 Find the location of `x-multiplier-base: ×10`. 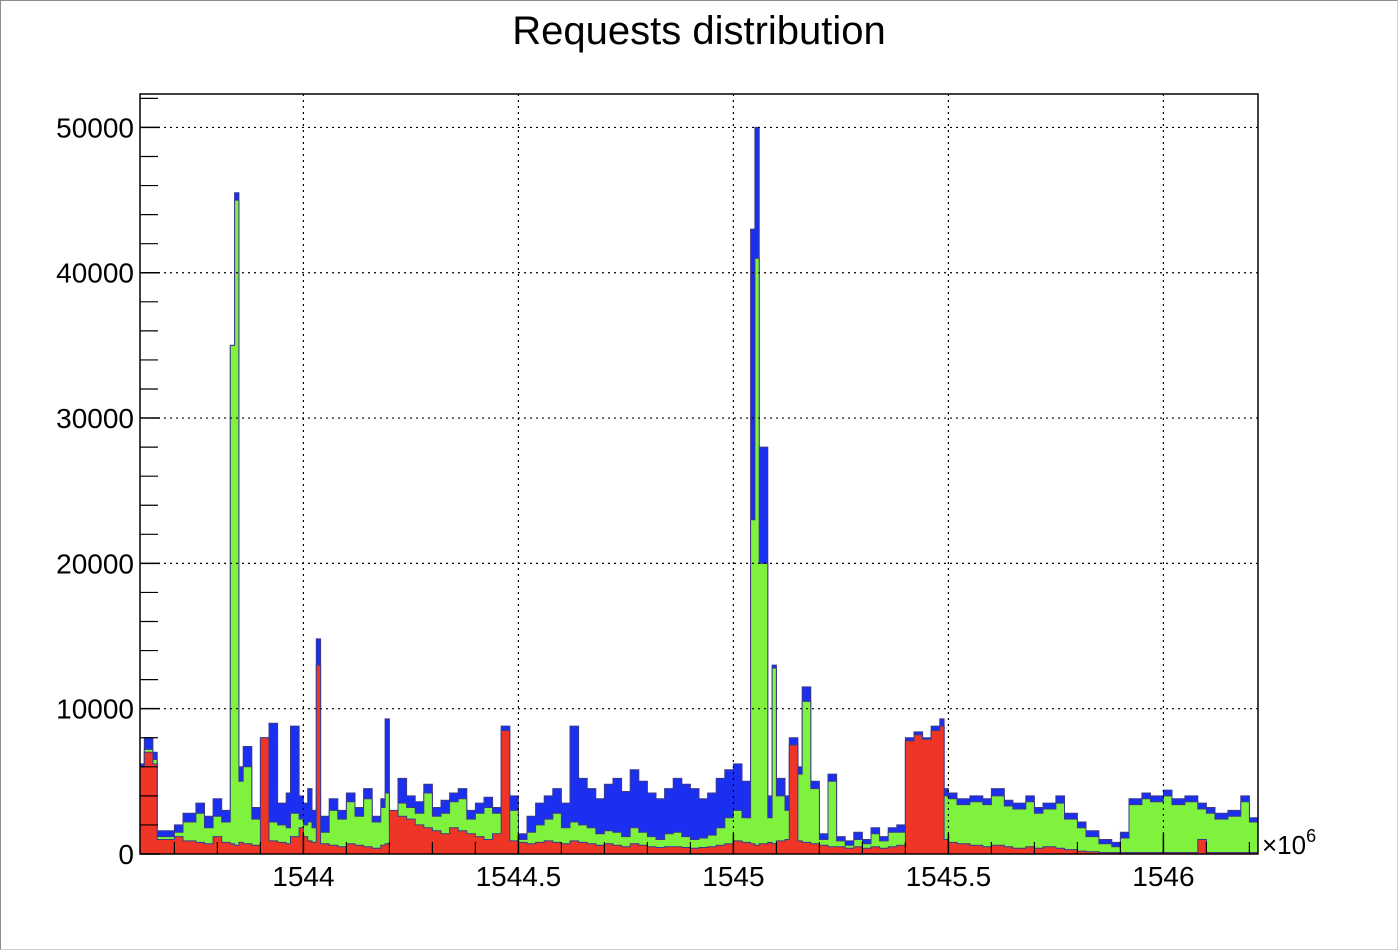

x-multiplier-base: ×10 is located at coordinates (1284, 845).